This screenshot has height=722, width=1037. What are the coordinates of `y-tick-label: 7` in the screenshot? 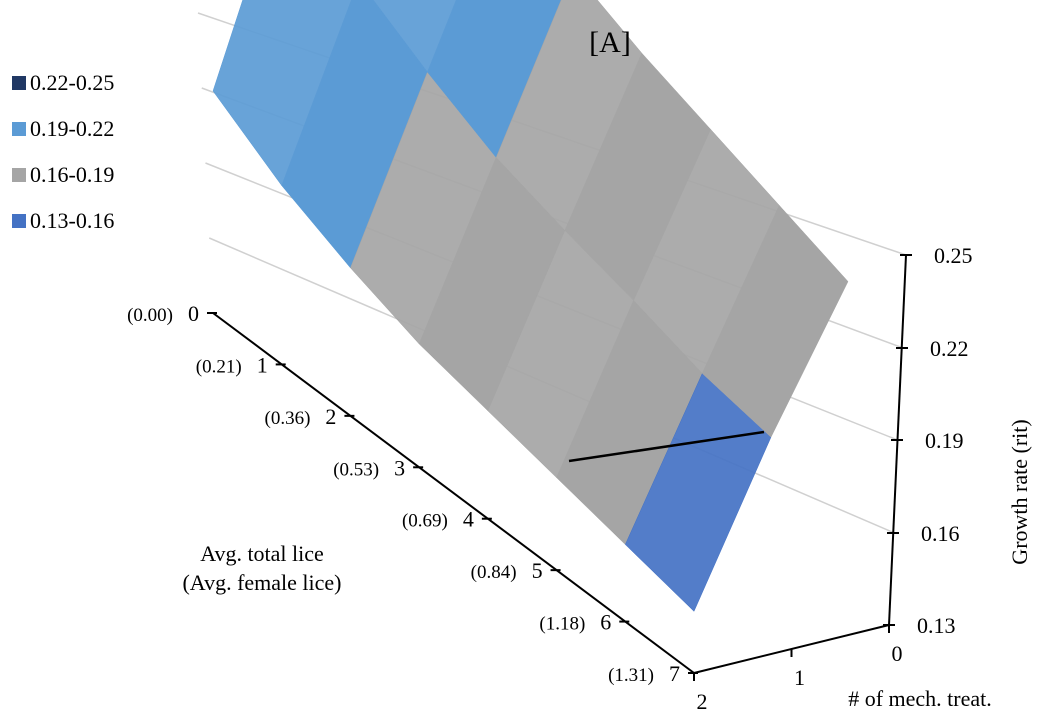 It's located at (674, 673).